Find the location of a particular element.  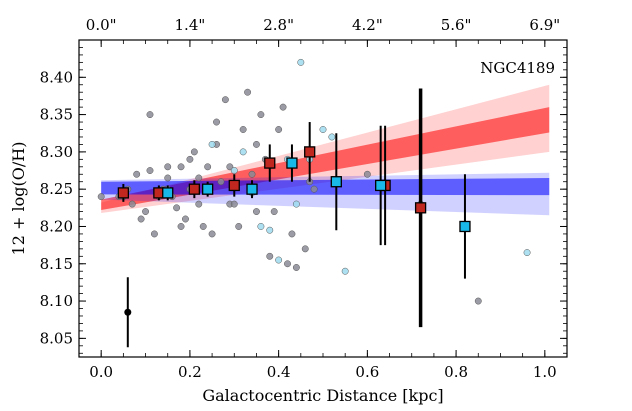

y-tick-label-3: 8.20 is located at coordinates (56, 226).